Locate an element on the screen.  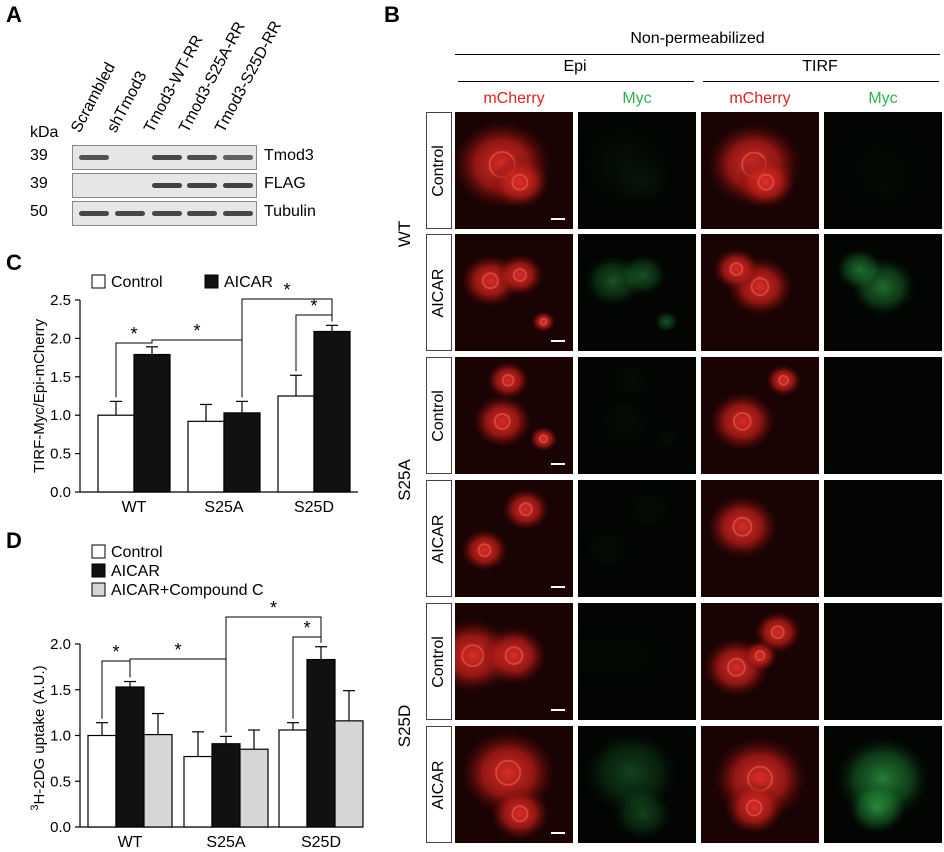
kda-label: kDa is located at coordinates (44, 132).